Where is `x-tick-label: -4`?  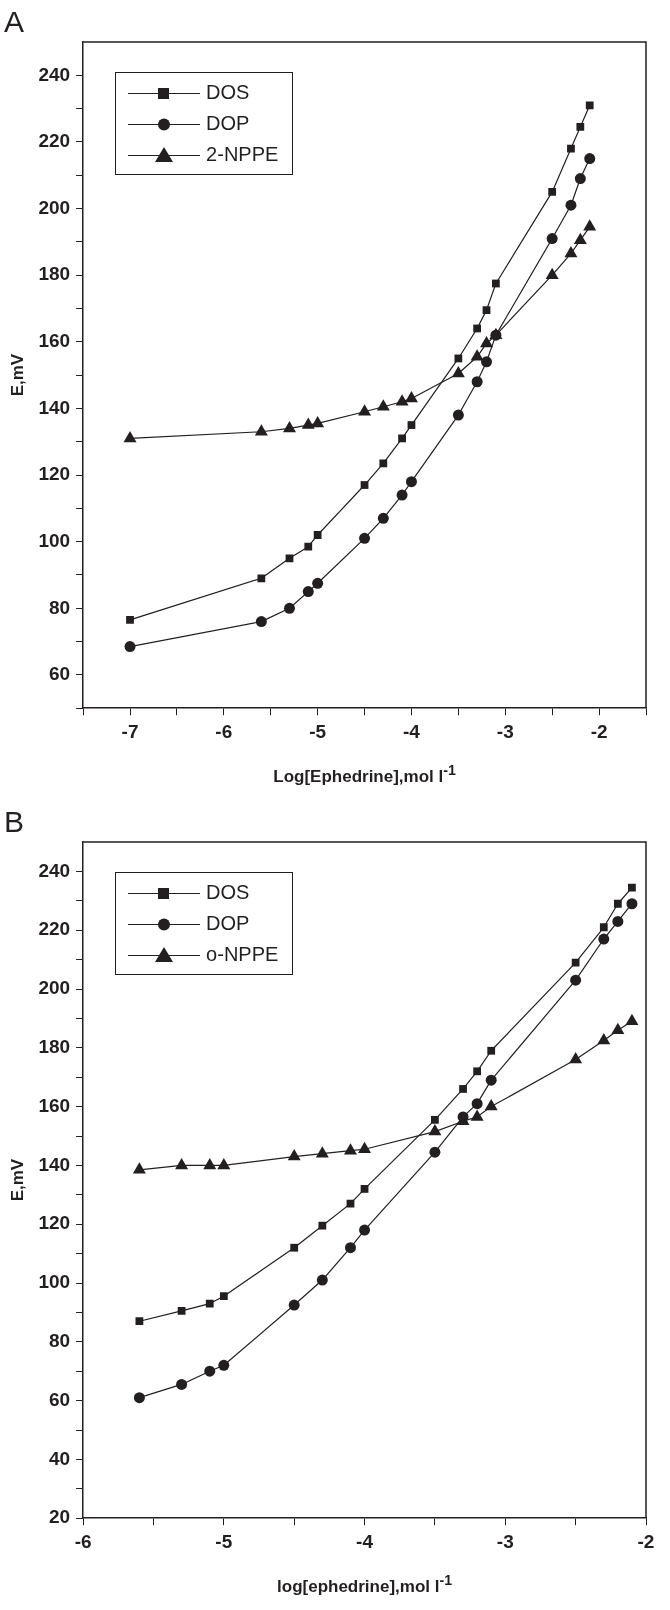 x-tick-label: -4 is located at coordinates (412, 731).